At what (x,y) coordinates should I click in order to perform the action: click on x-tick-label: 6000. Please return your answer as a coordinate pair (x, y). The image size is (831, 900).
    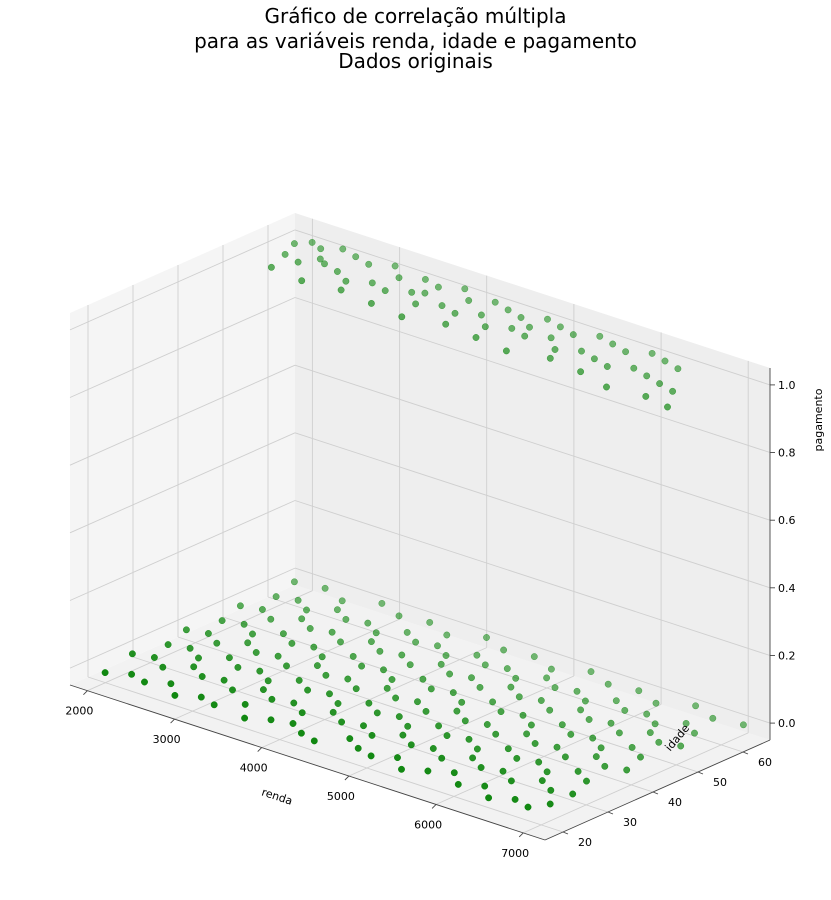
    Looking at the image, I should click on (428, 824).